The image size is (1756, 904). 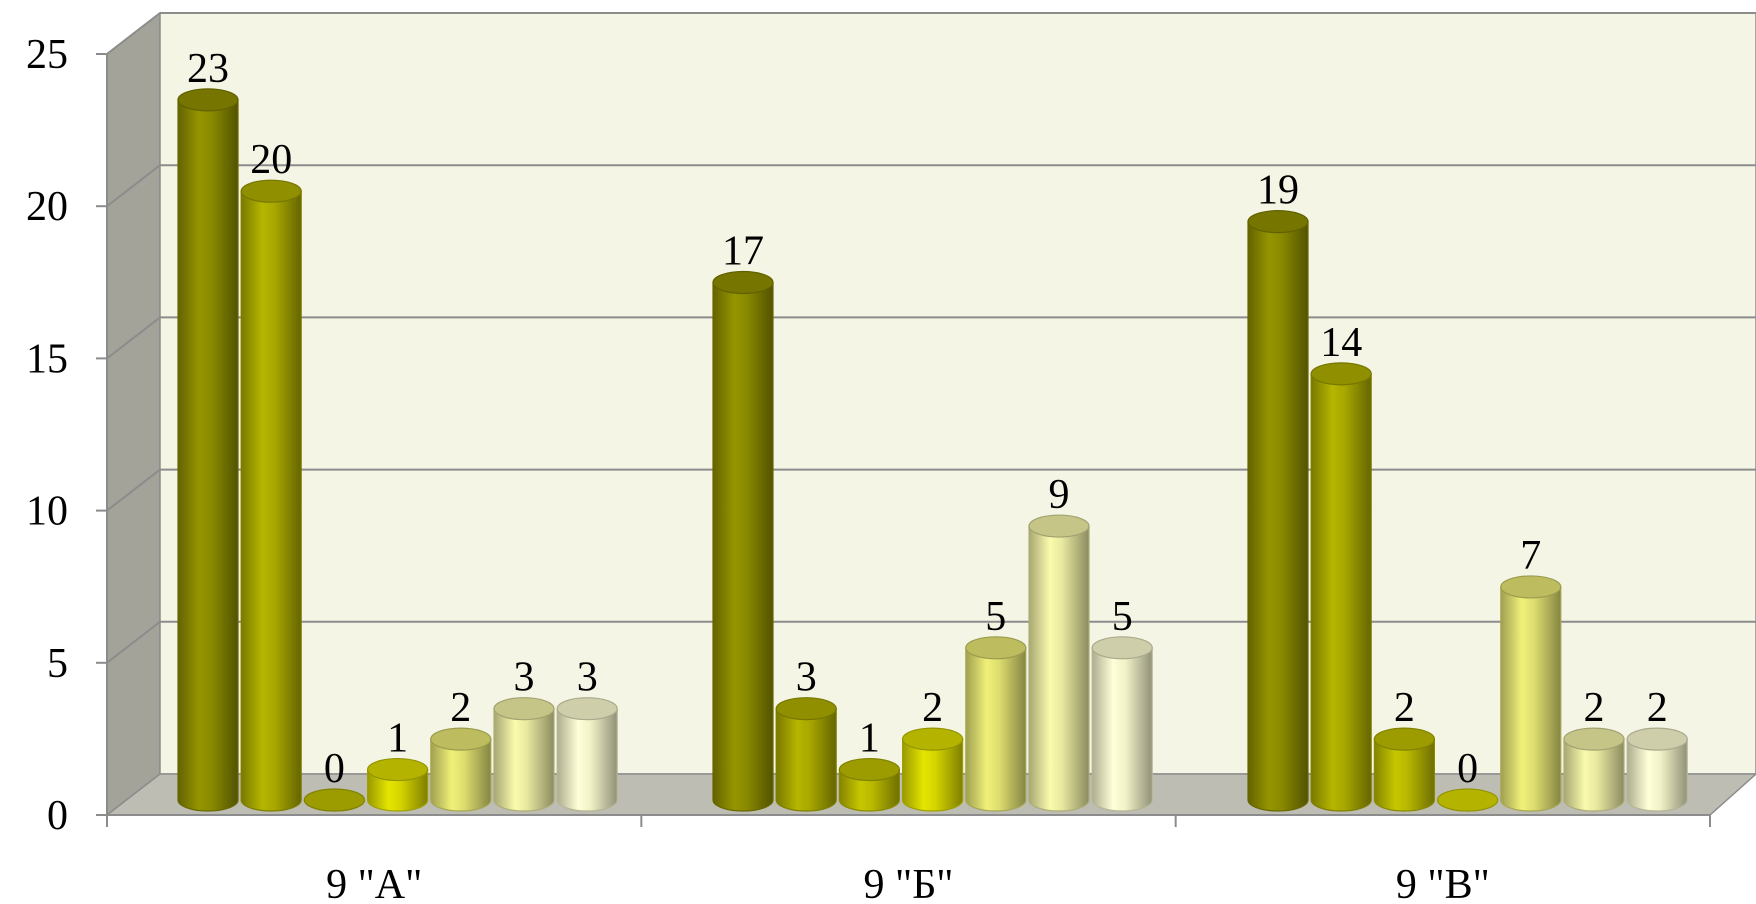 What do you see at coordinates (1443, 883) in the screenshot?
I see `x-category-label: 9 "В"` at bounding box center [1443, 883].